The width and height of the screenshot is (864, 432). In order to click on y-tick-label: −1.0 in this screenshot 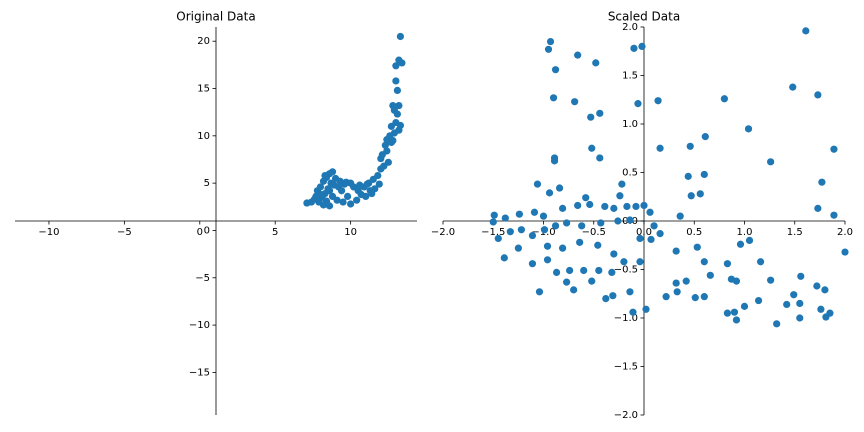, I will do `click(626, 318)`.